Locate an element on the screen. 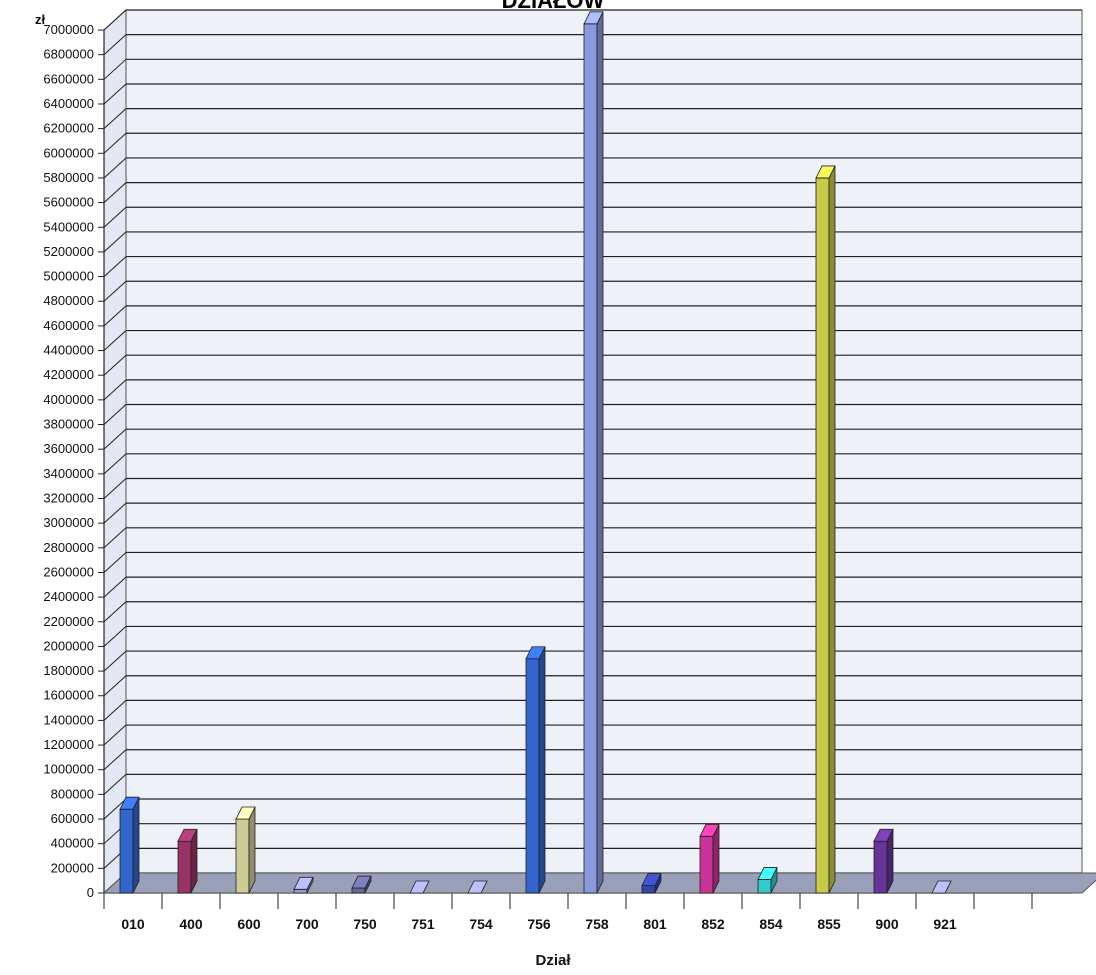 The image size is (1096, 975). y-tick-label: 1200000 is located at coordinates (68, 744).